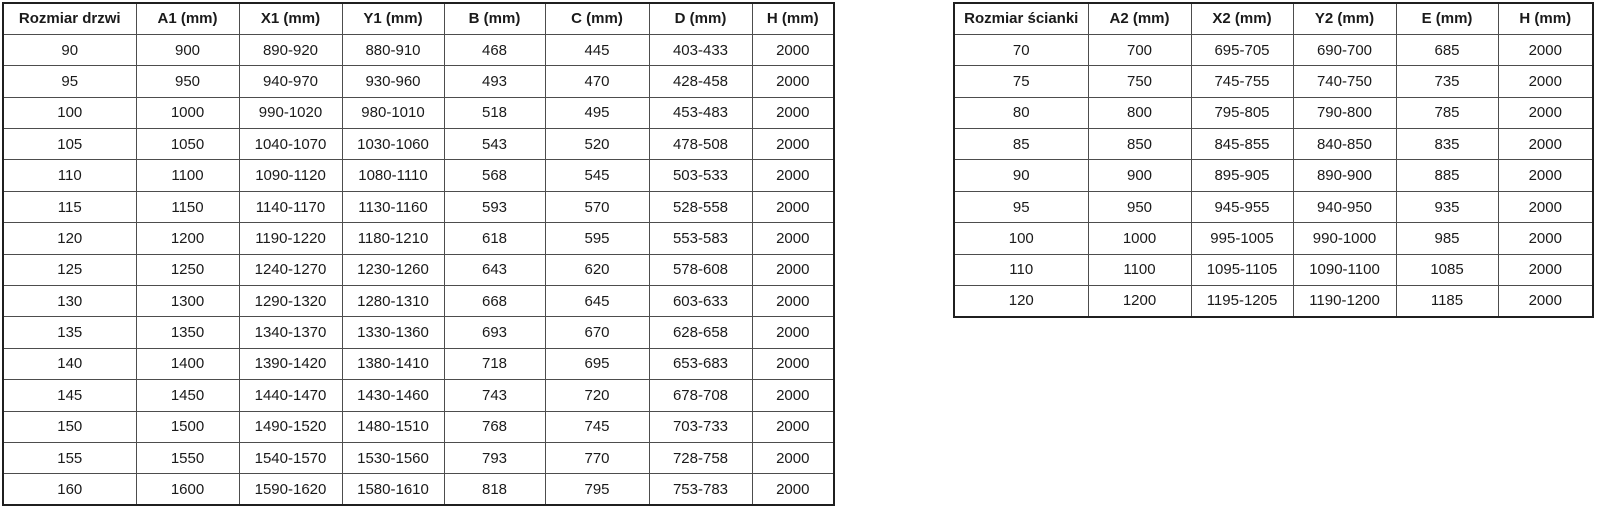 The image size is (1600, 514). What do you see at coordinates (69, 18) in the screenshot?
I see `column-header: Rozmiar drzwi` at bounding box center [69, 18].